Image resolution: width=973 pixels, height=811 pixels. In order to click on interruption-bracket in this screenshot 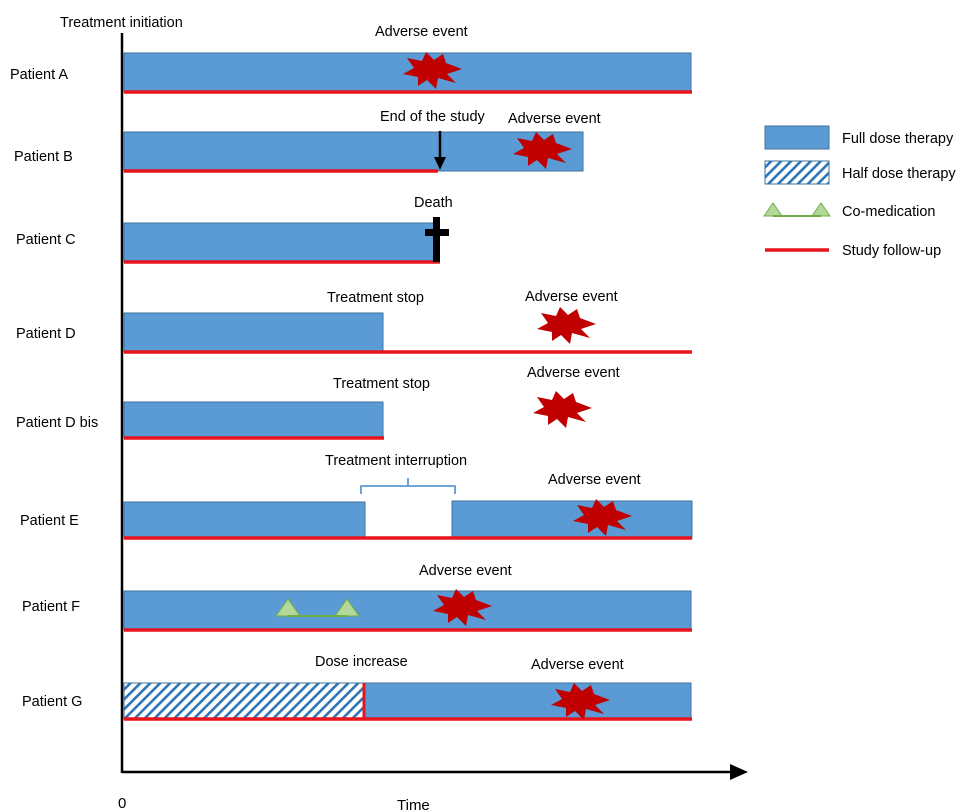, I will do `click(408, 486)`.